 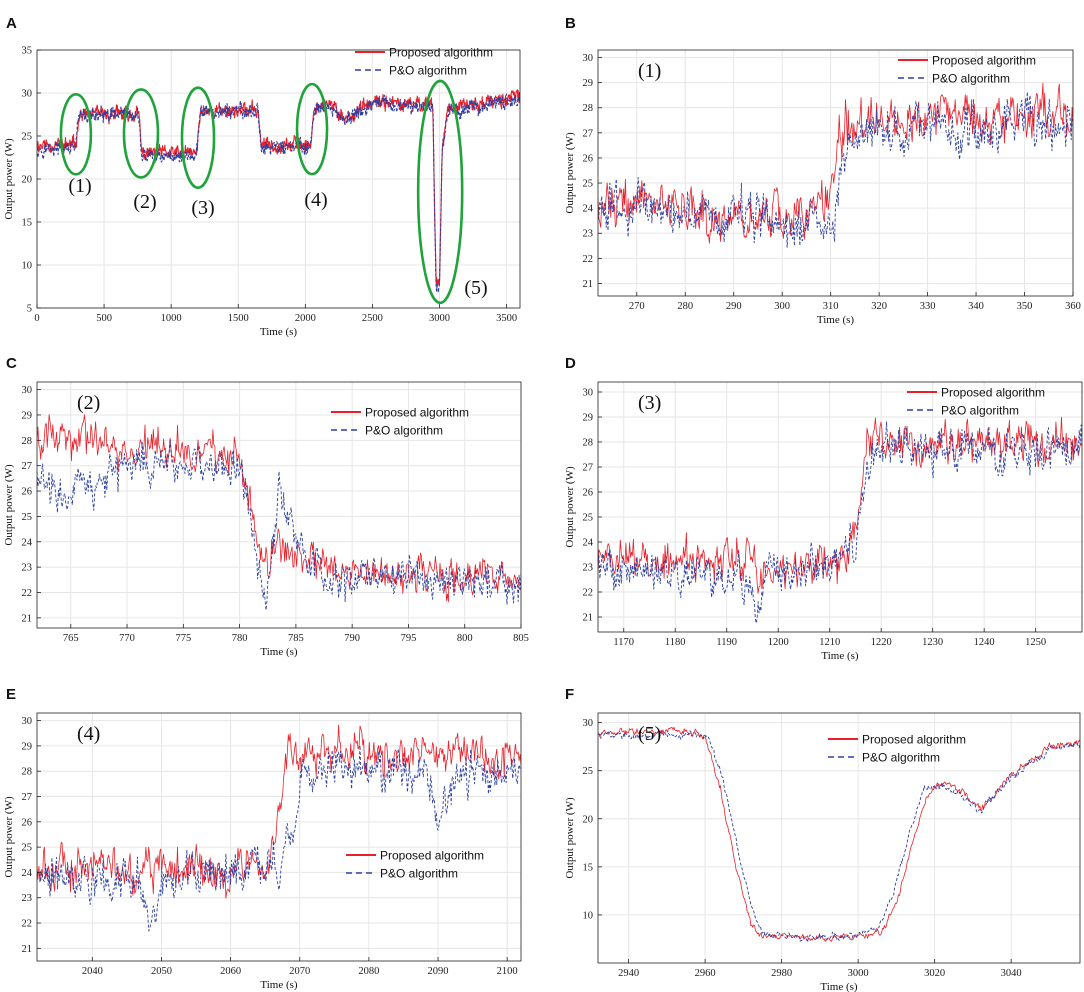 I want to click on x-tick-label: 770, so click(x=127, y=638).